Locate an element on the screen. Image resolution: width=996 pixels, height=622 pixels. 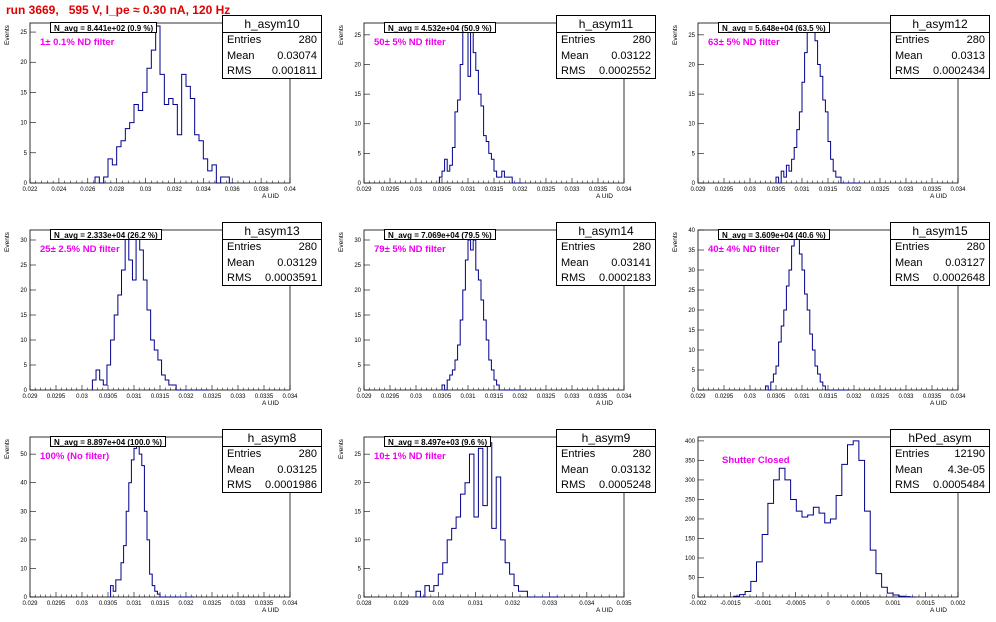
mean-value: 0.03127 is located at coordinates (965, 262).